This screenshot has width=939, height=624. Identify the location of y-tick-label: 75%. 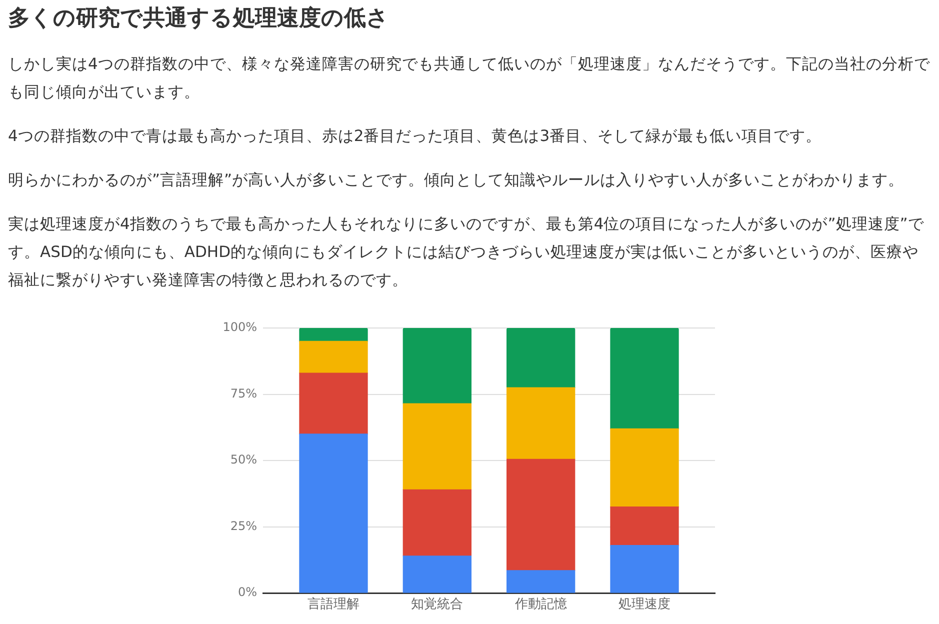
(243, 393).